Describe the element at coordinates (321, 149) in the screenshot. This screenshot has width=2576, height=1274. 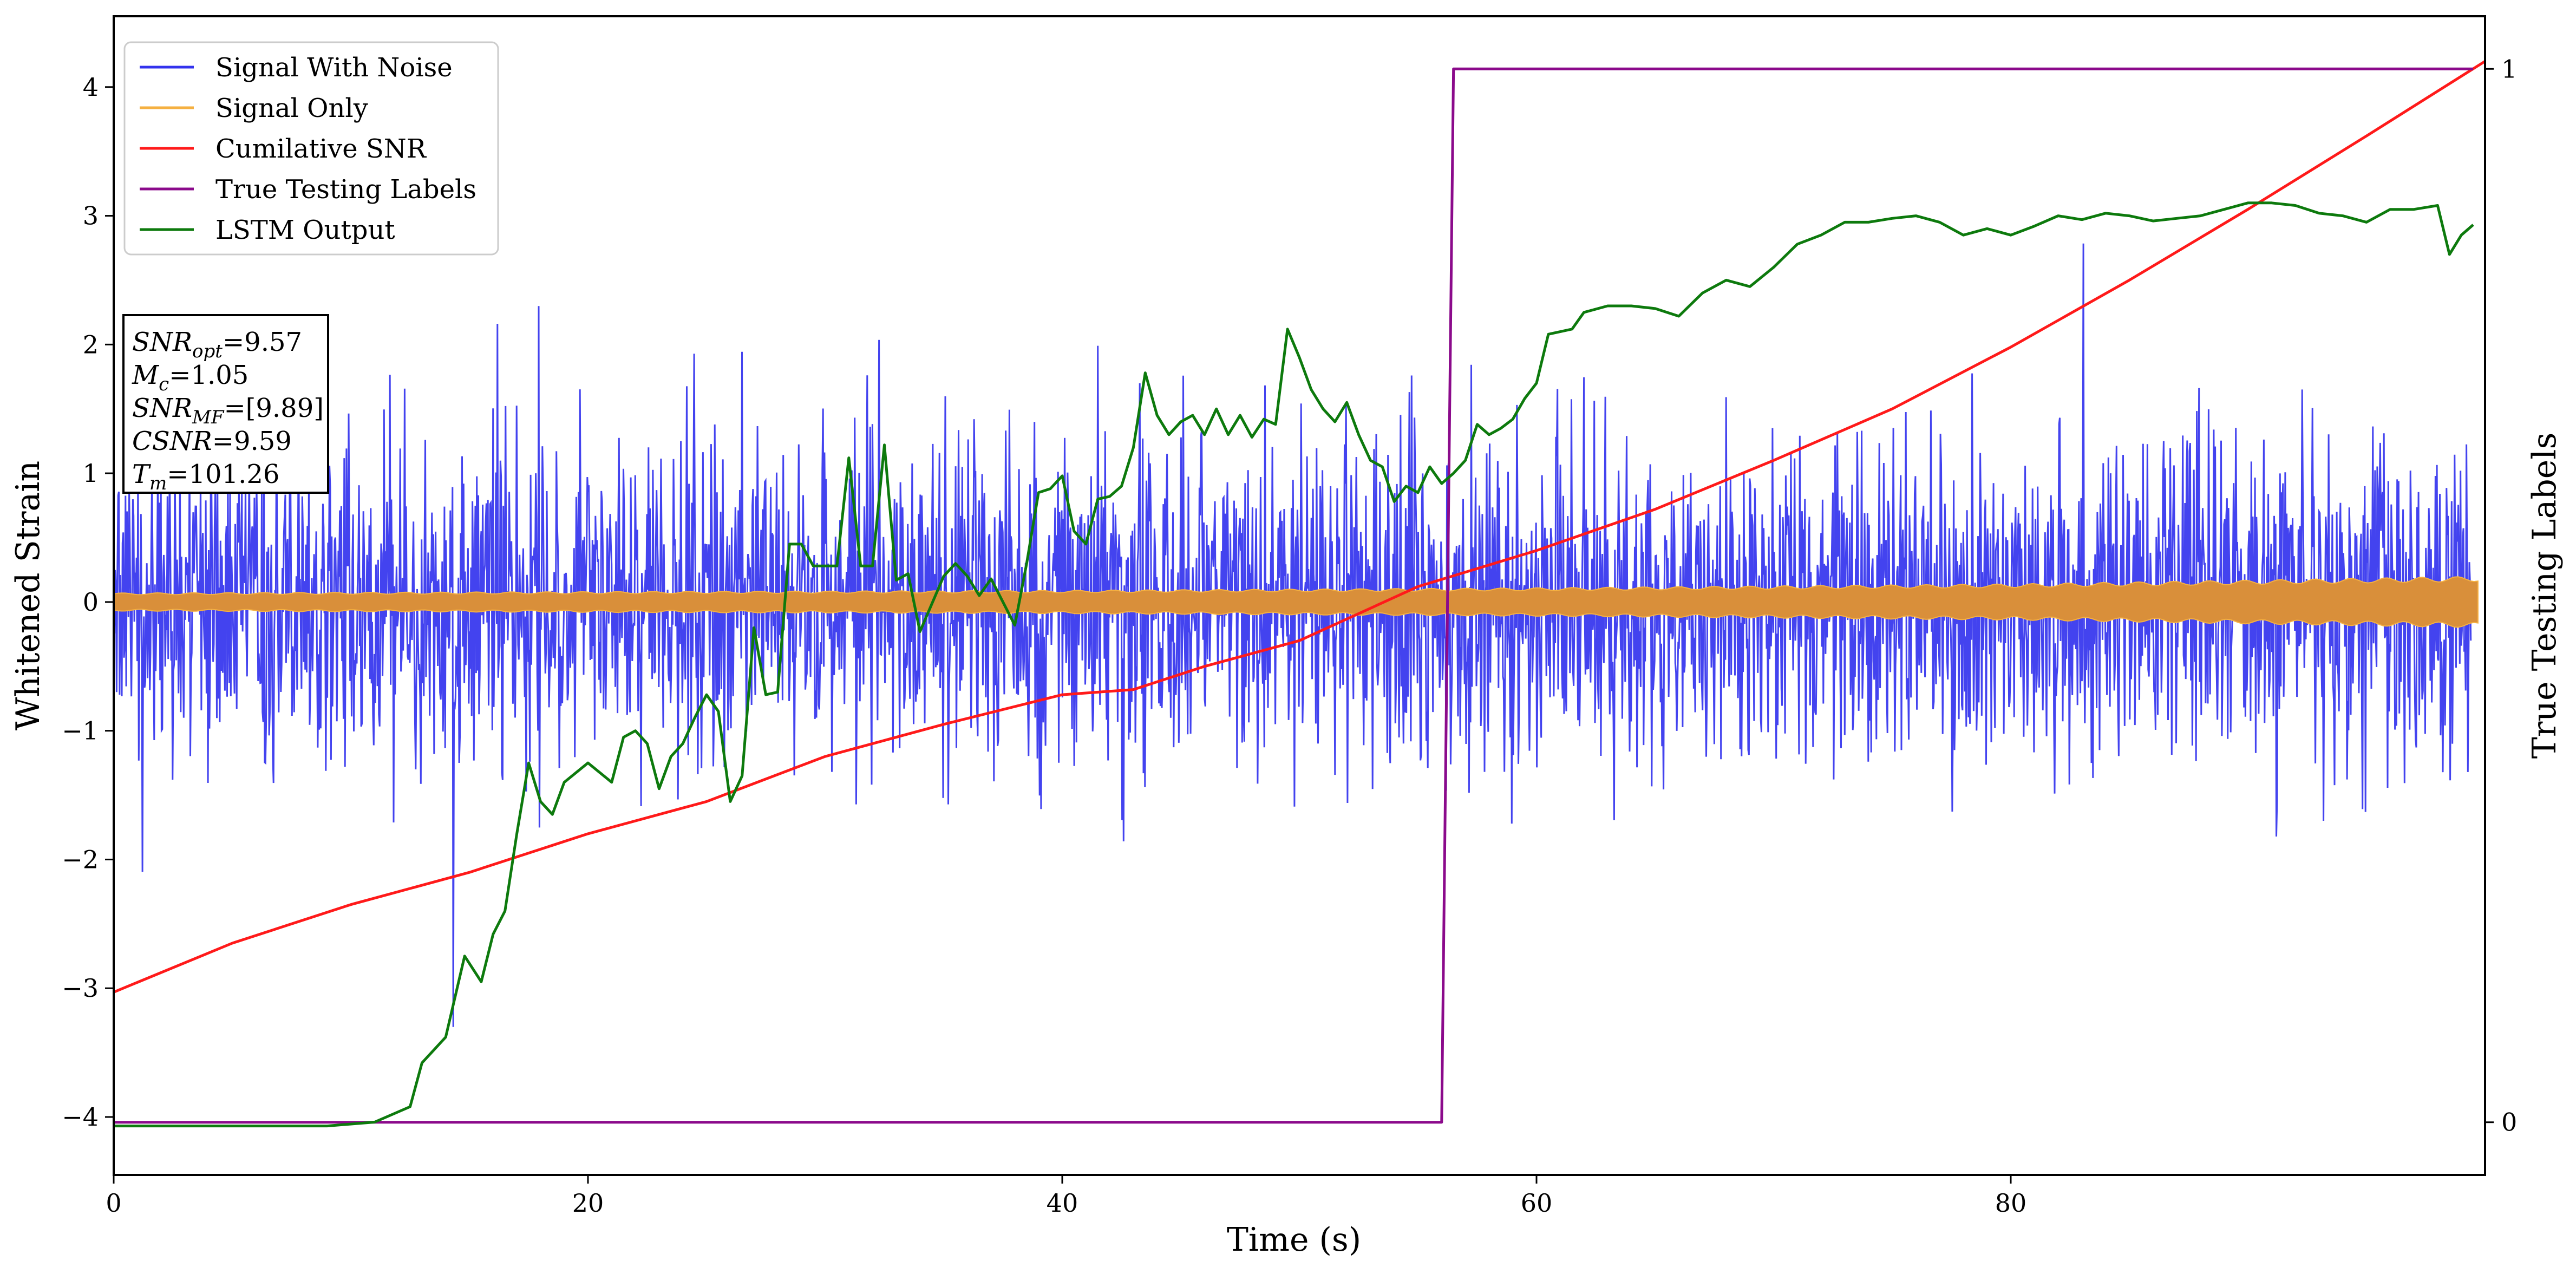
I see `legend-label: Cumilative SNR` at that location.